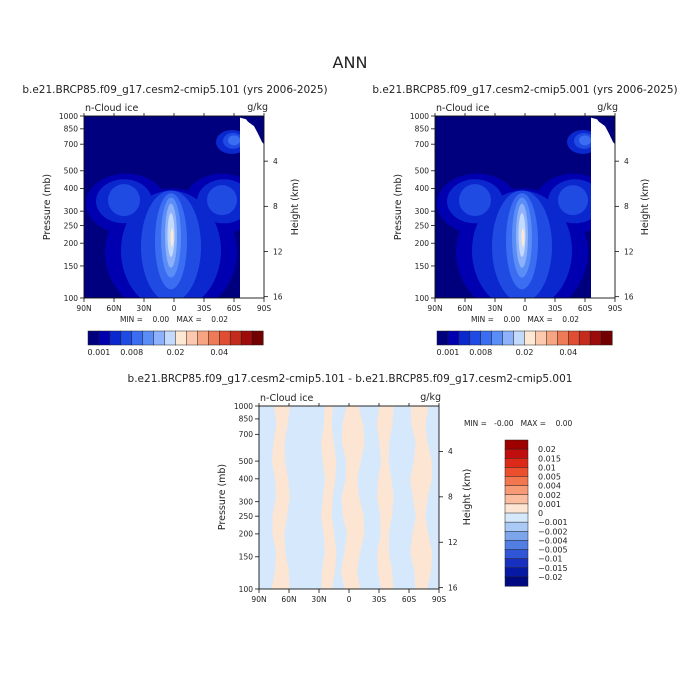 This screenshot has width=700, height=700. I want to click on panel-left-ylabel: Pressure (mb), so click(47, 207).